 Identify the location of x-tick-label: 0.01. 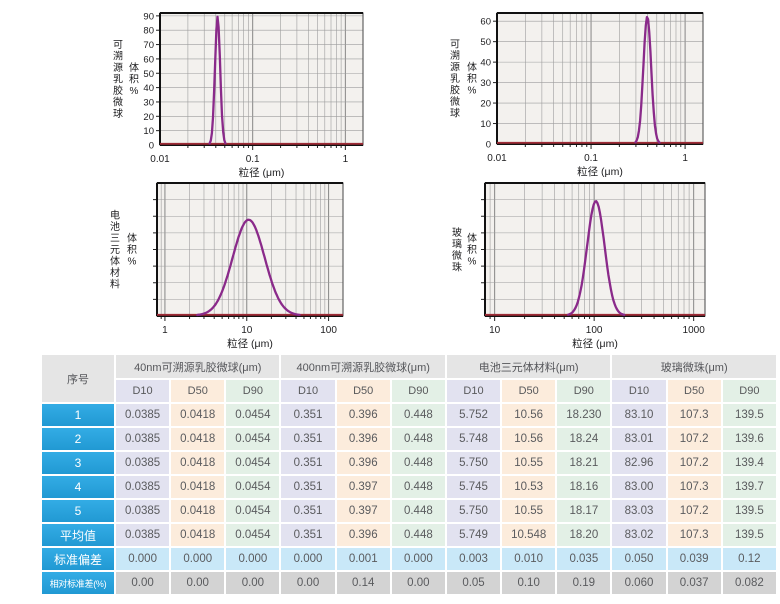
(160, 159).